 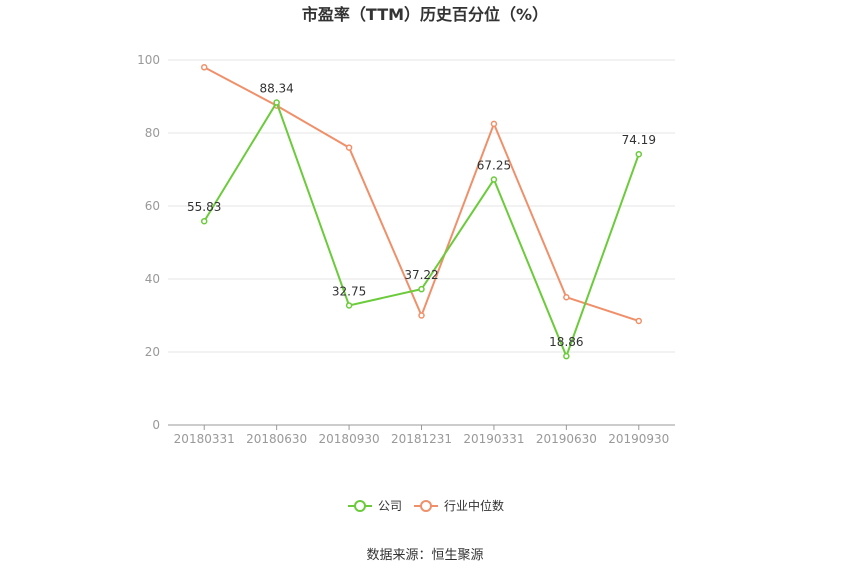 What do you see at coordinates (148, 242) in the screenshot?
I see `y-axis: 0 20 40 60 80 100` at bounding box center [148, 242].